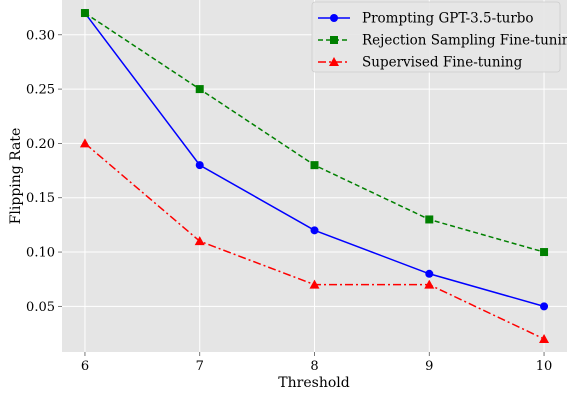 The height and width of the screenshot is (396, 567). I want to click on x-tick-label: 7, so click(200, 366).